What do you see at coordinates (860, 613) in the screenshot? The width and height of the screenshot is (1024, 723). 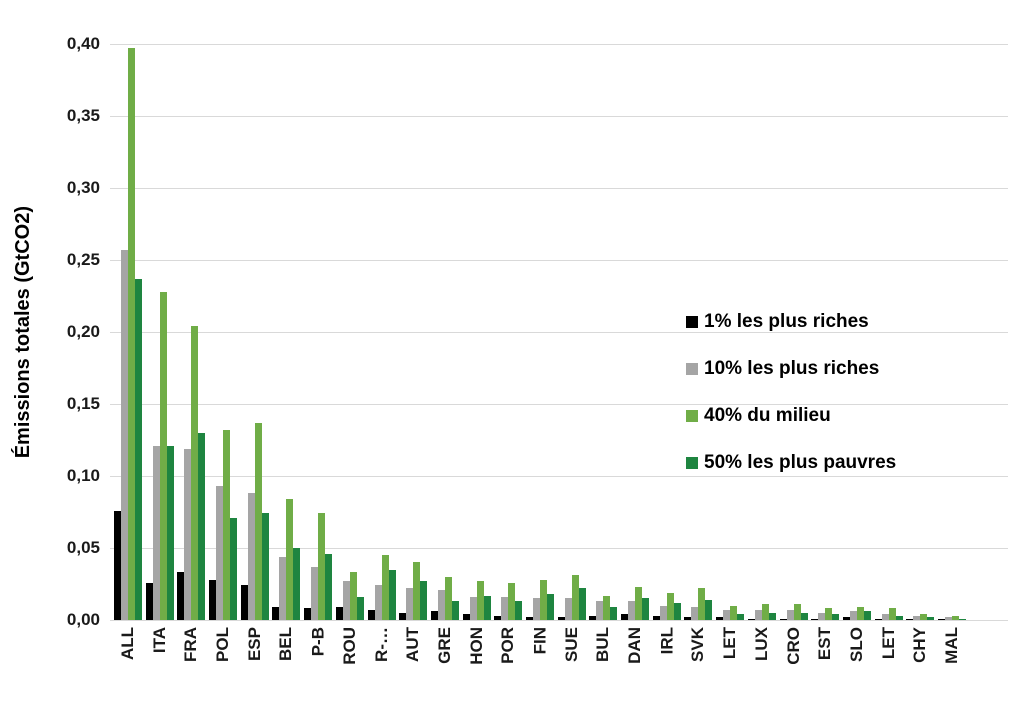 I see `bar-series3-SLO` at bounding box center [860, 613].